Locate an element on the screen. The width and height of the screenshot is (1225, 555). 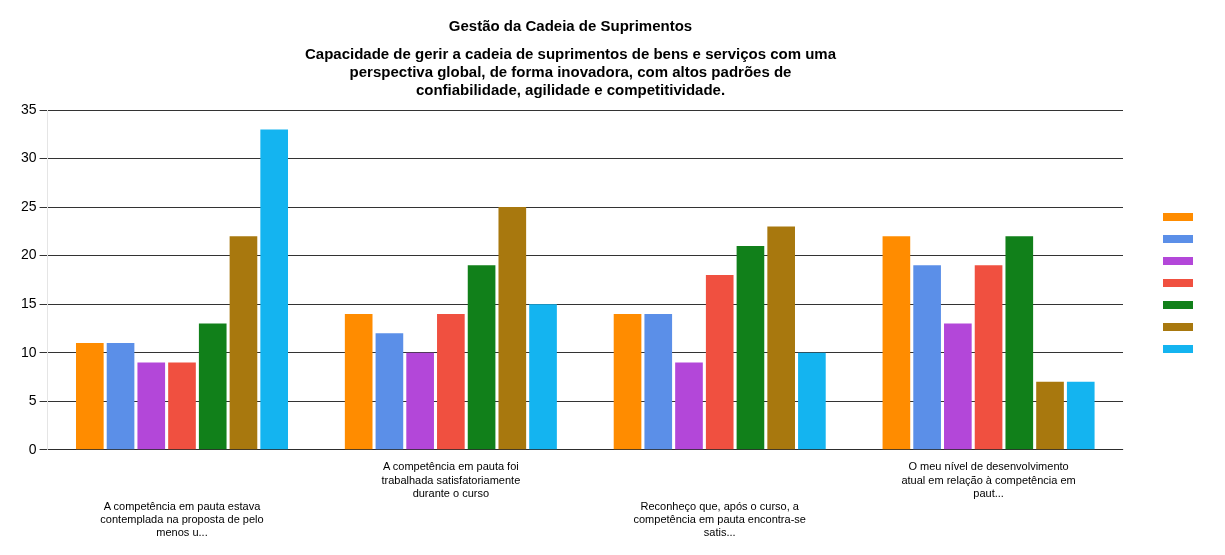
y-tick-label: 15 is located at coordinates (28, 303).